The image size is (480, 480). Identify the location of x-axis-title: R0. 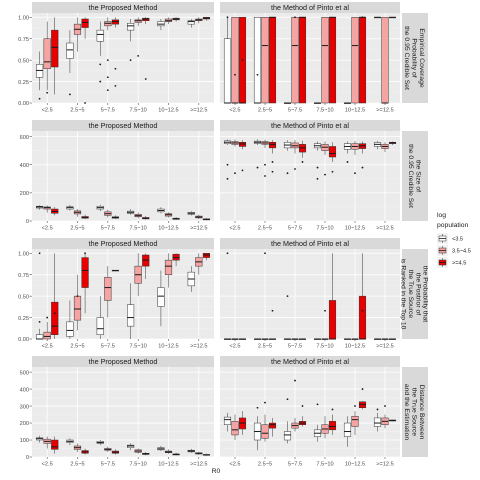
(216, 471).